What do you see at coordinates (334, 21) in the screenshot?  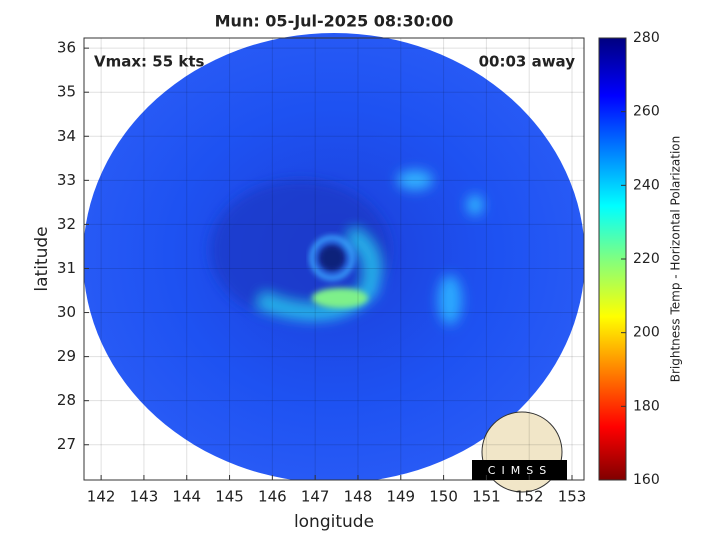 I see `chart-title: Mun: 05-Jul-2025 08:30:00` at bounding box center [334, 21].